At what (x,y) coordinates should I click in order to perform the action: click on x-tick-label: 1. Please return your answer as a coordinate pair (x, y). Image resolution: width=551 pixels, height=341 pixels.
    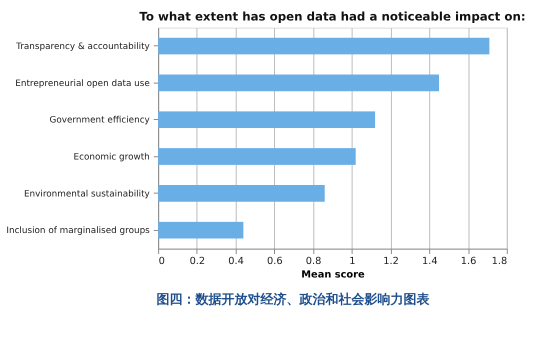
    Looking at the image, I should click on (352, 261).